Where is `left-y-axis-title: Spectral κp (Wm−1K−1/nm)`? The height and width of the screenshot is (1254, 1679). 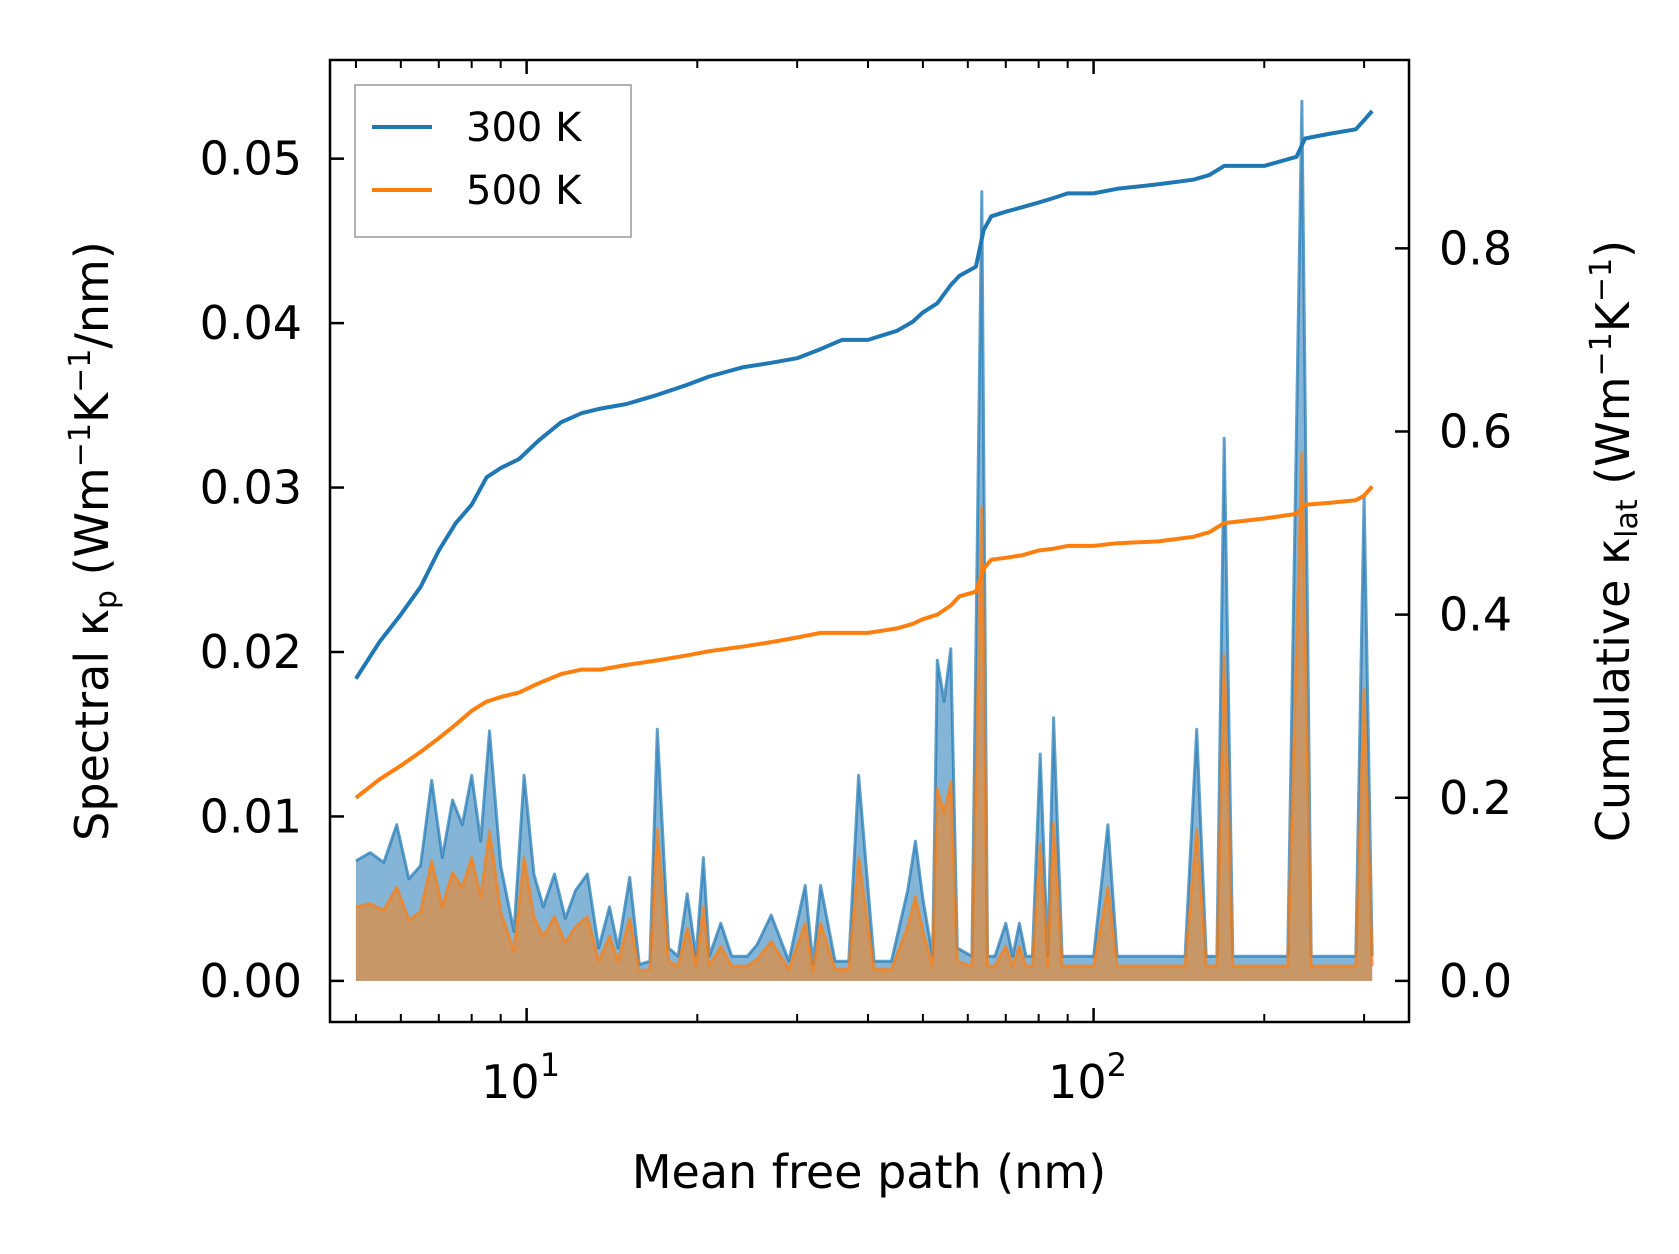 left-y-axis-title: Spectral κp (Wm−1K−1/nm) is located at coordinates (93, 541).